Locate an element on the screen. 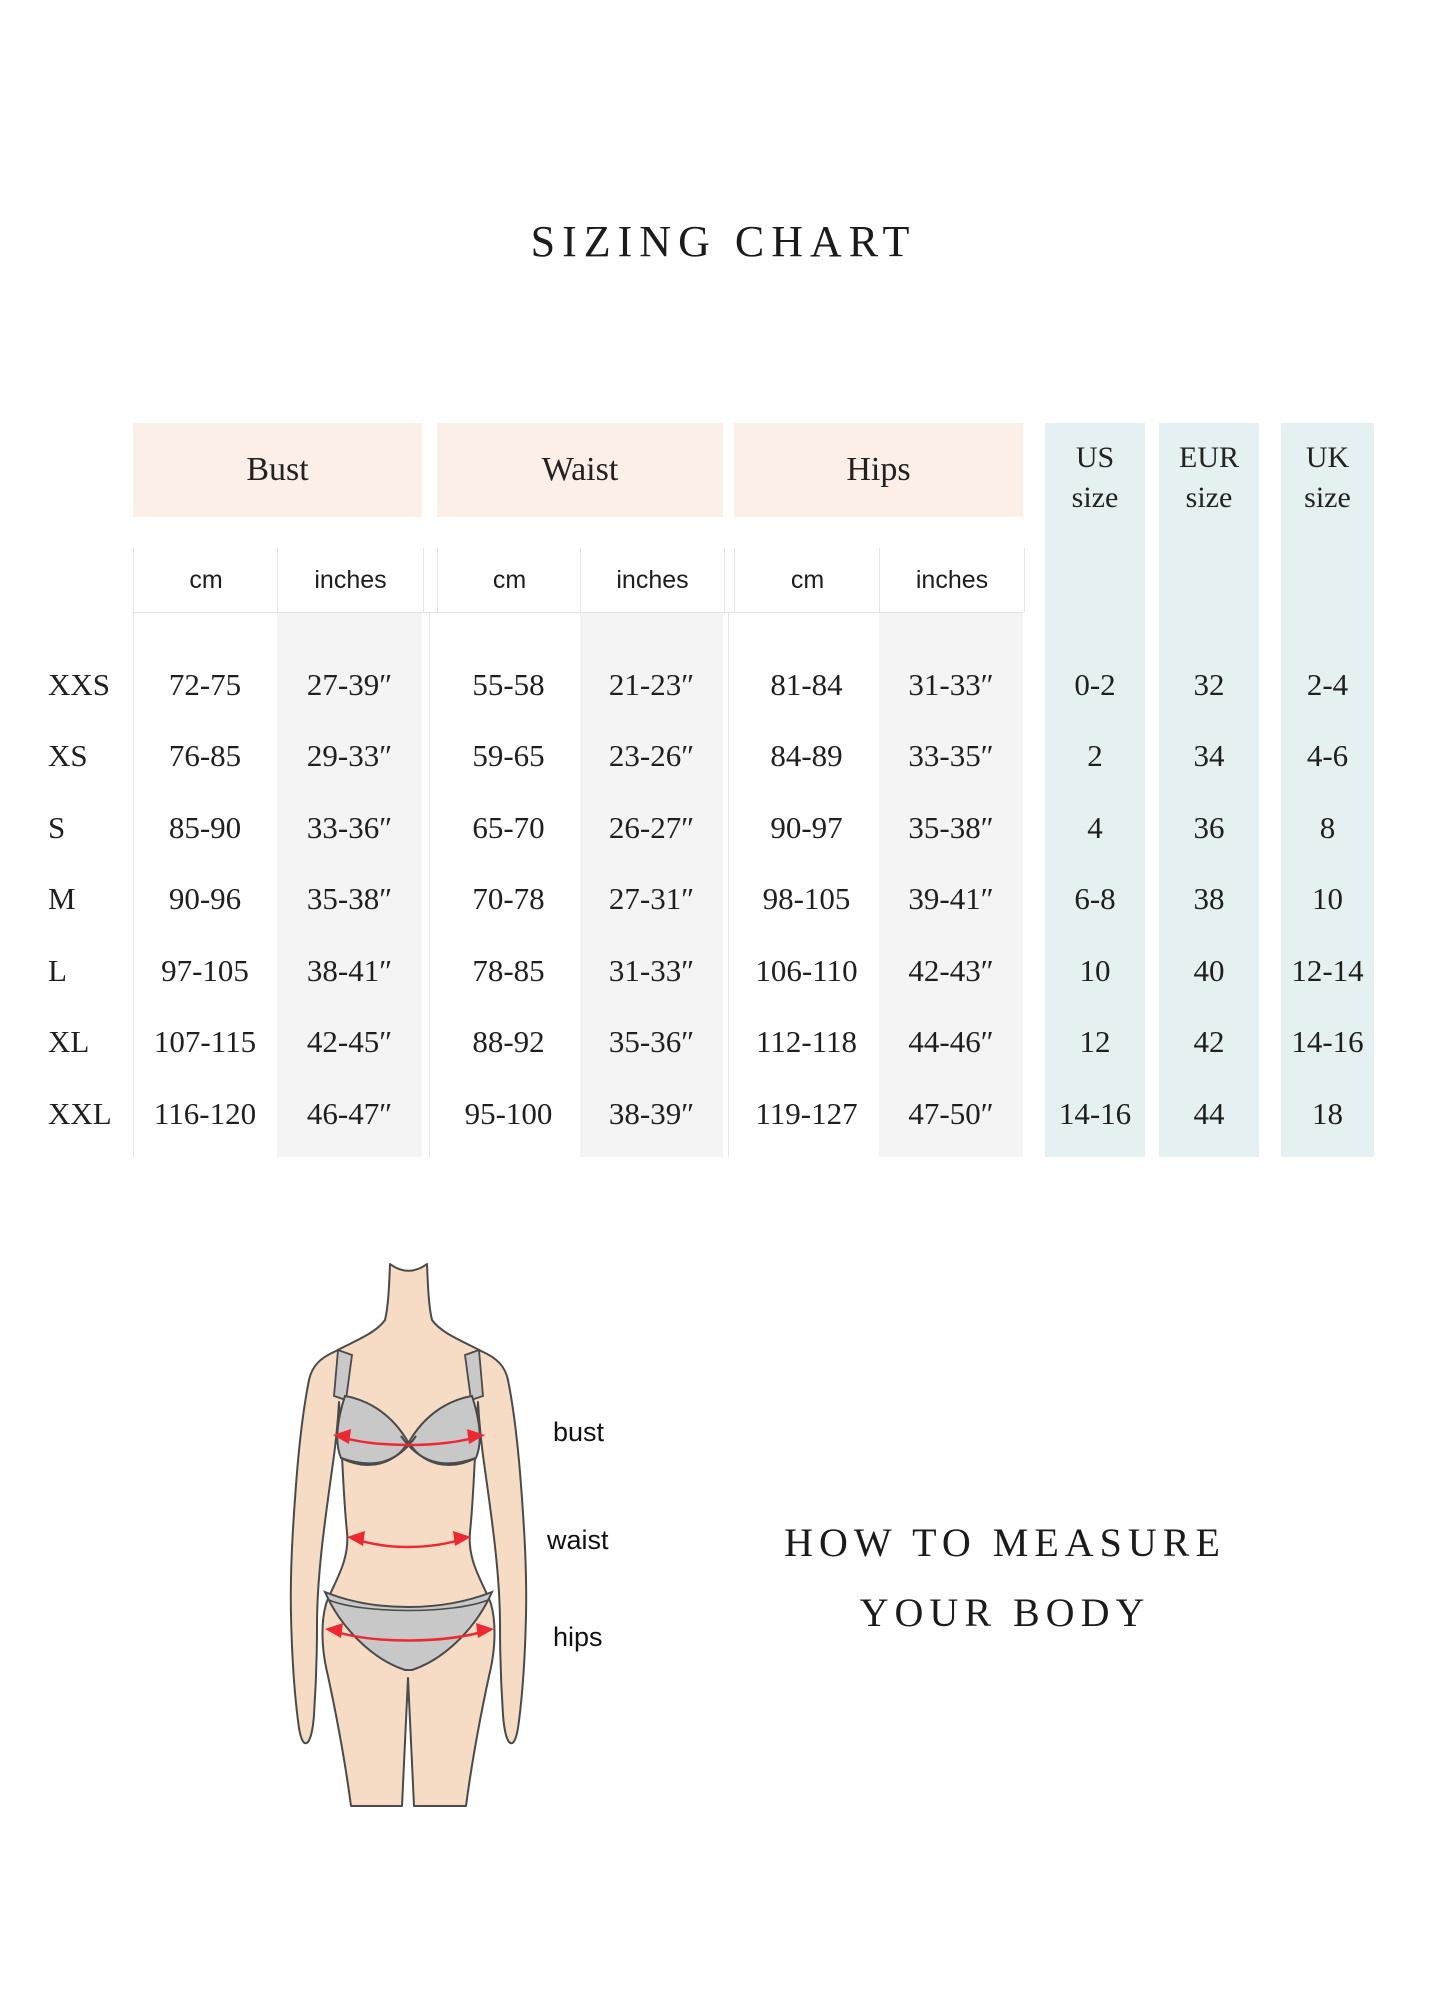  hips-cm-value: 90-97 is located at coordinates (806, 827).